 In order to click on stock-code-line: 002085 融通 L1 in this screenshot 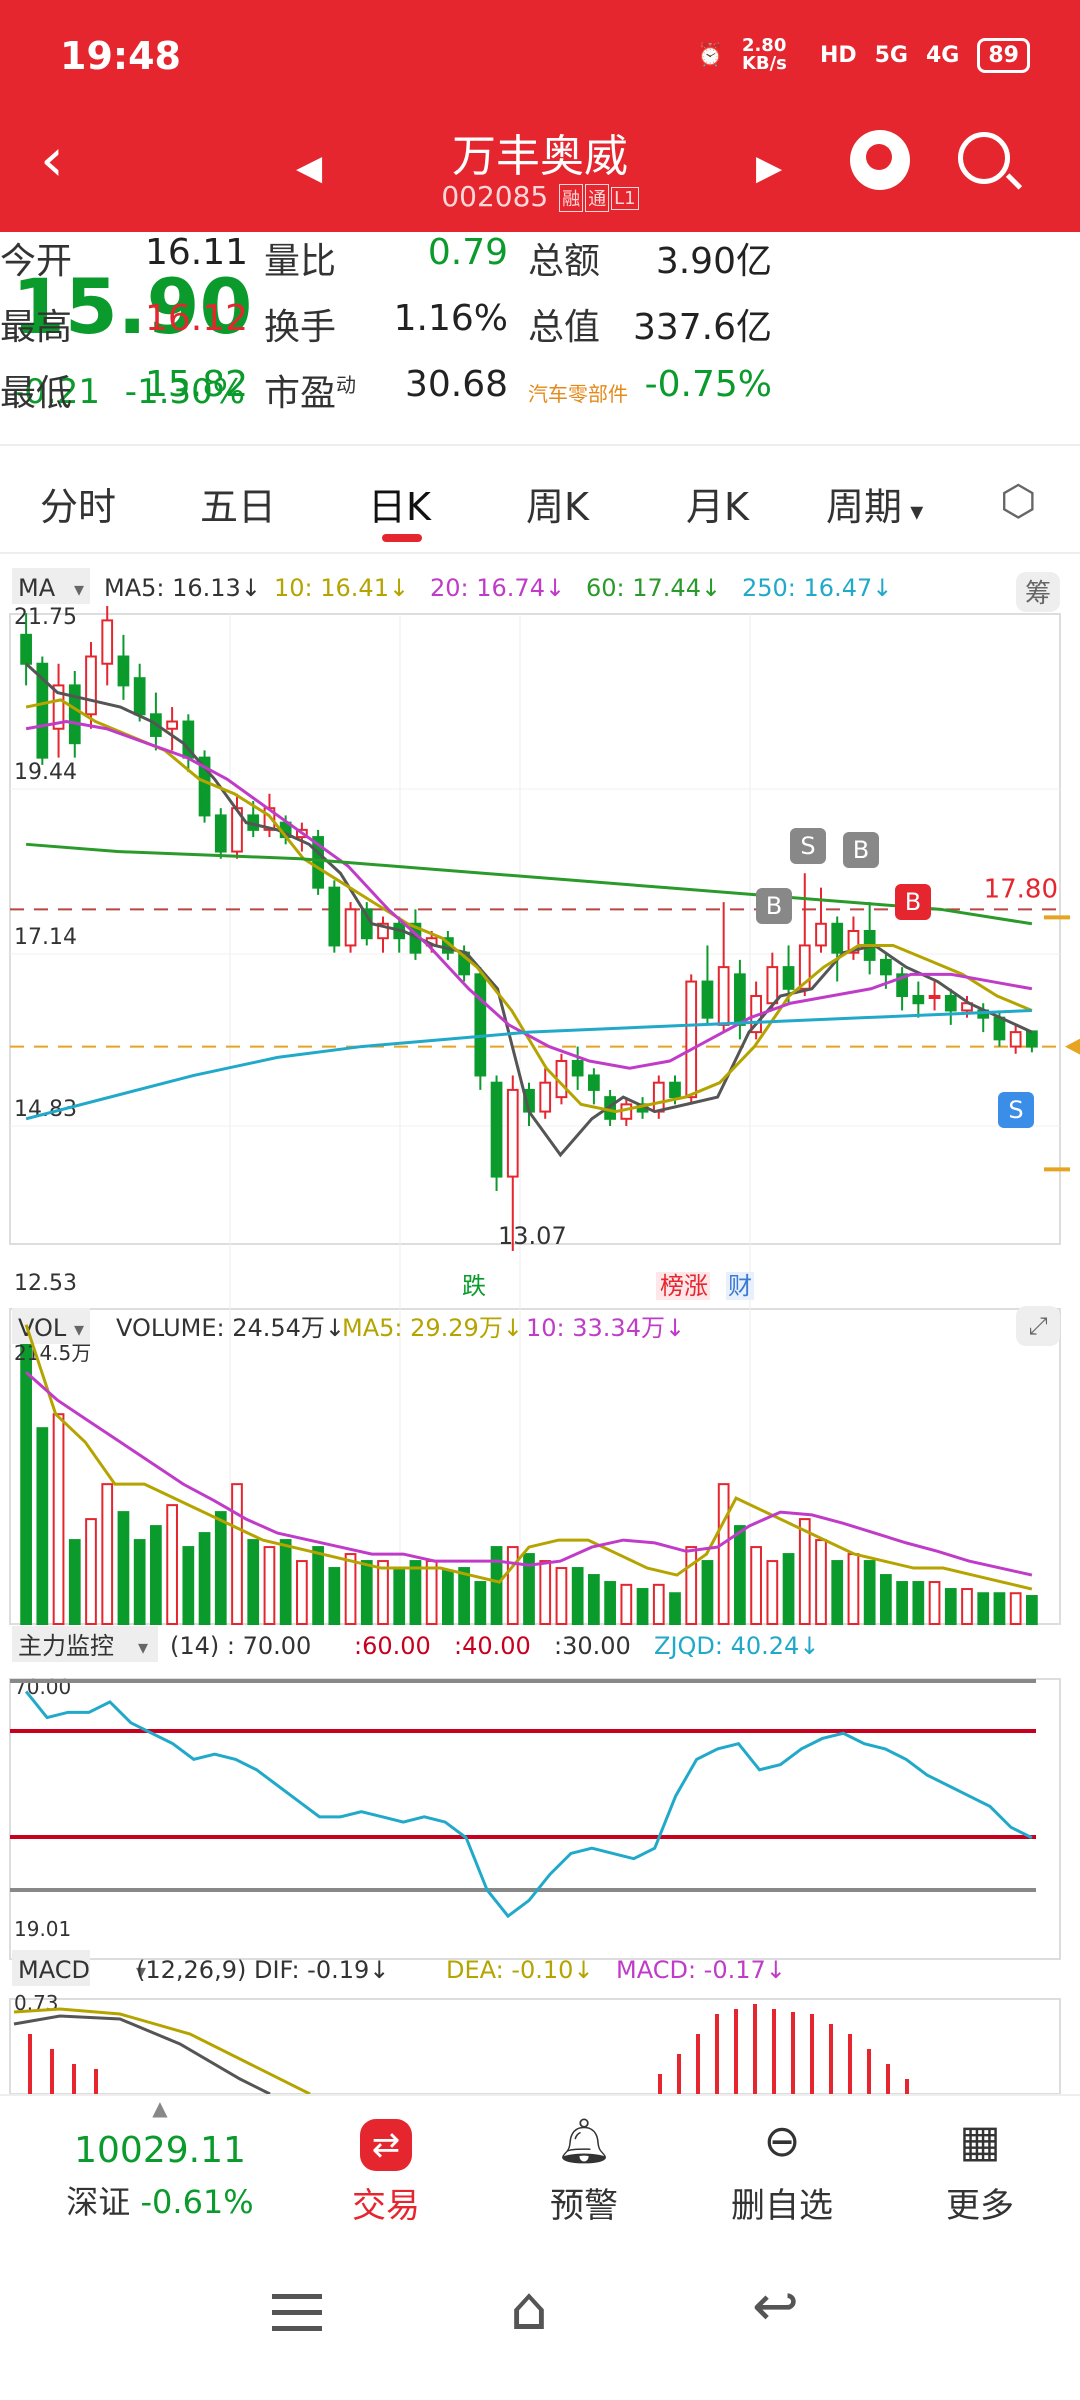, I will do `click(540, 196)`.